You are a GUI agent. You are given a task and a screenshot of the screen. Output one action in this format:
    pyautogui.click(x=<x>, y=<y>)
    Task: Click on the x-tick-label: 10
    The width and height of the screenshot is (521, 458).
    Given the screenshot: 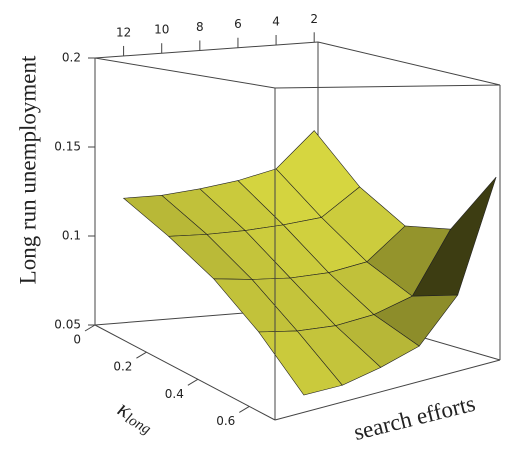 What is the action you would take?
    pyautogui.click(x=161, y=30)
    